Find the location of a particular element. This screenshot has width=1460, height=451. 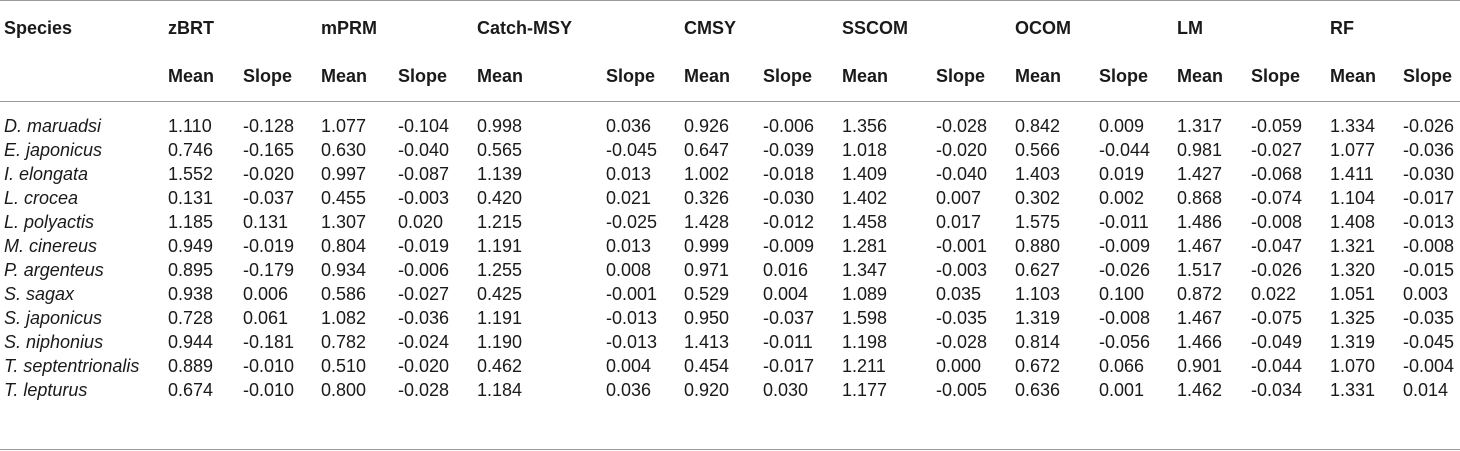

table-cell: 0.950 is located at coordinates (707, 318).